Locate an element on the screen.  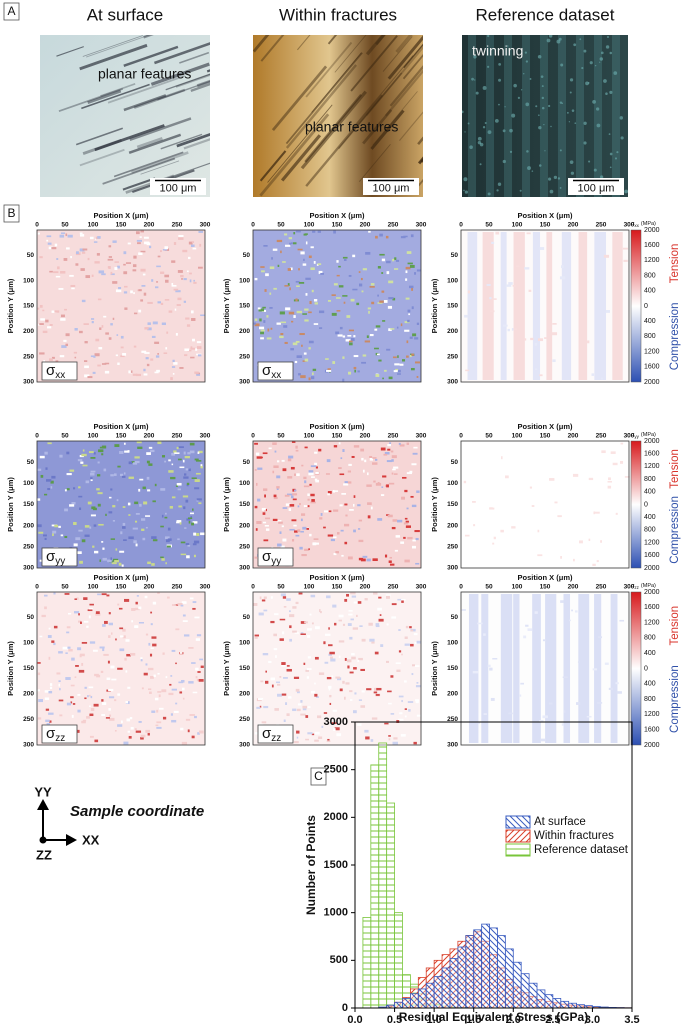
x-tick-label: 50 is located at coordinates (65, 436).